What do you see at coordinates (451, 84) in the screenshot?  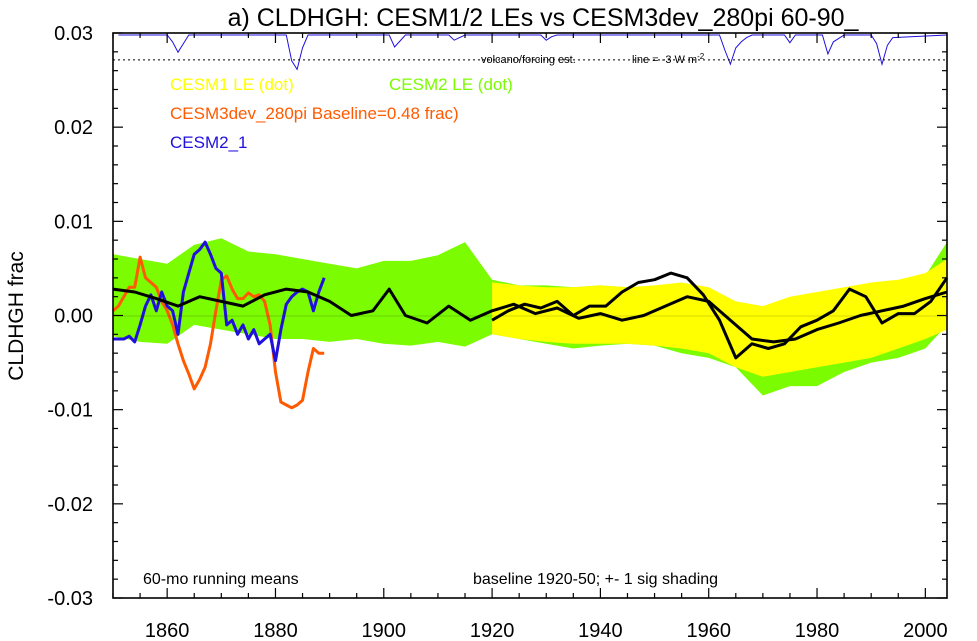 I see `legend-cesm2-le: CESM2 LE (dot)` at bounding box center [451, 84].